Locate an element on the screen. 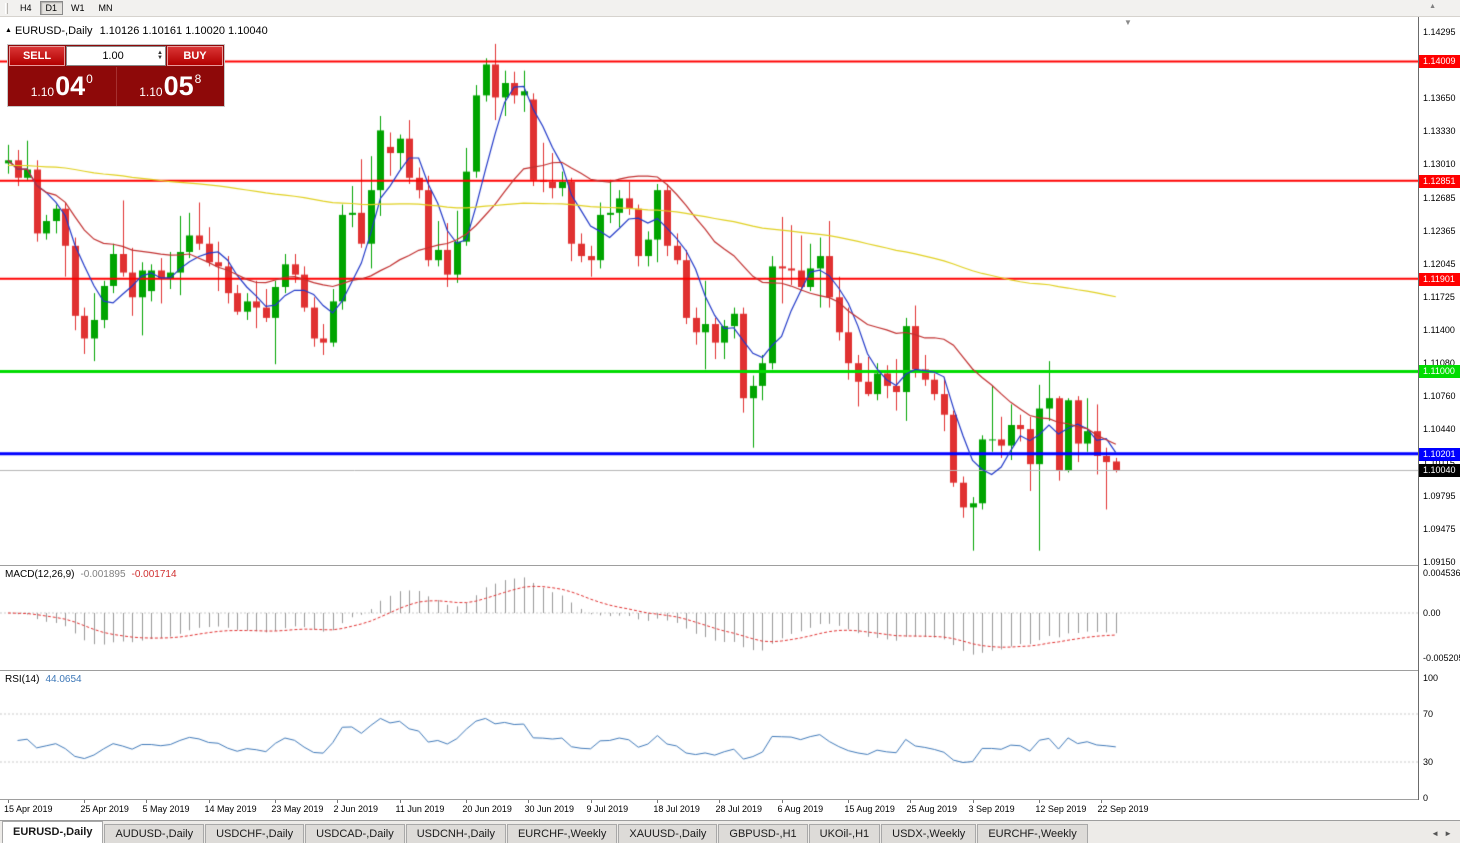  toolbar-grip is located at coordinates (6, 8).